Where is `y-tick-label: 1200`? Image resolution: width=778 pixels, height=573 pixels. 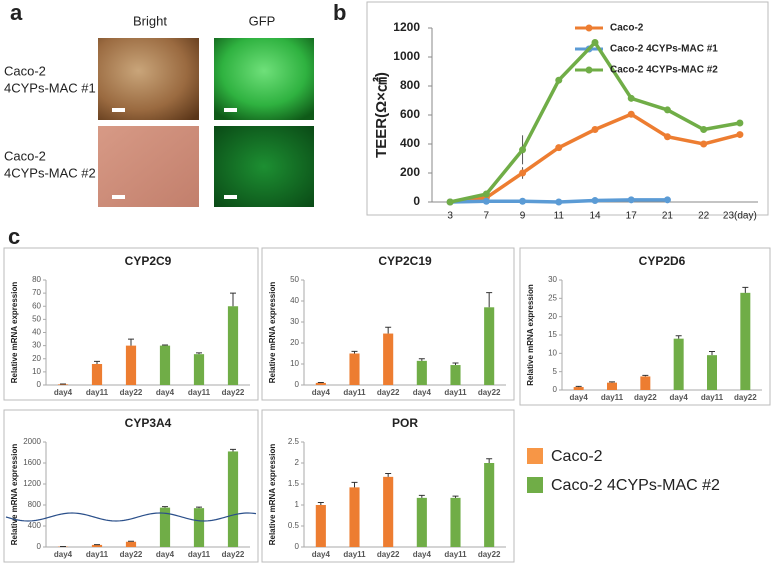
y-tick-label: 1200 is located at coordinates (406, 27).